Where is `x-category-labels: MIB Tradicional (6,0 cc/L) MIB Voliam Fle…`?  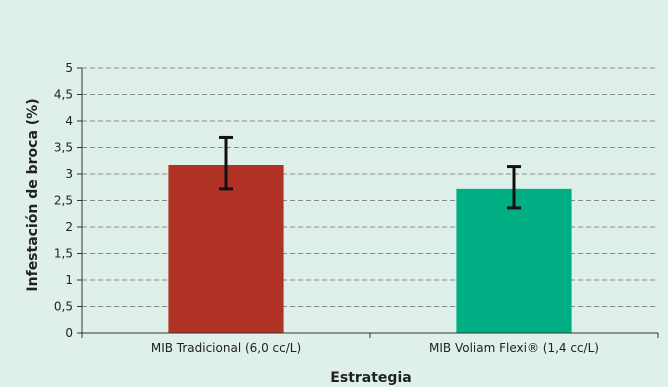
x-category-labels: MIB Tradicional (6,0 cc/L) MIB Voliam Fle… is located at coordinates (375, 348).